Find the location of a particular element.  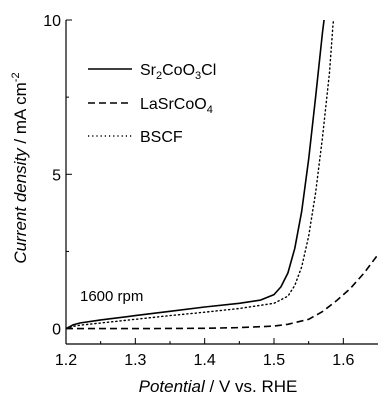

legend: Sr2CoO3Cl LaSrCoO4 BSCF is located at coordinates (152, 104).